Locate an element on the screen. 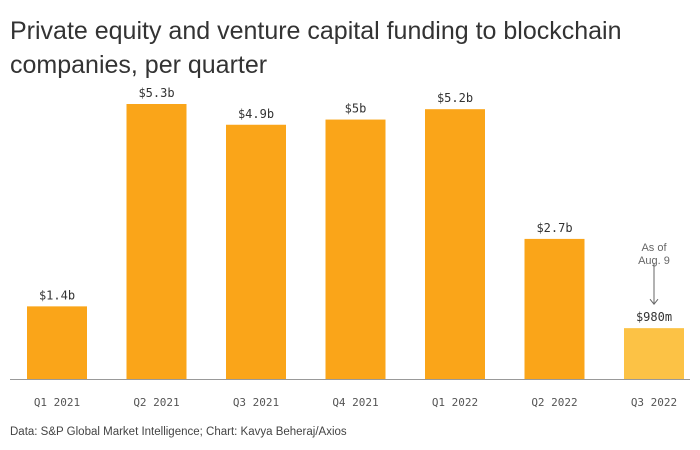 This screenshot has width=700, height=450. value-label-q4-2021: $5b is located at coordinates (356, 109).